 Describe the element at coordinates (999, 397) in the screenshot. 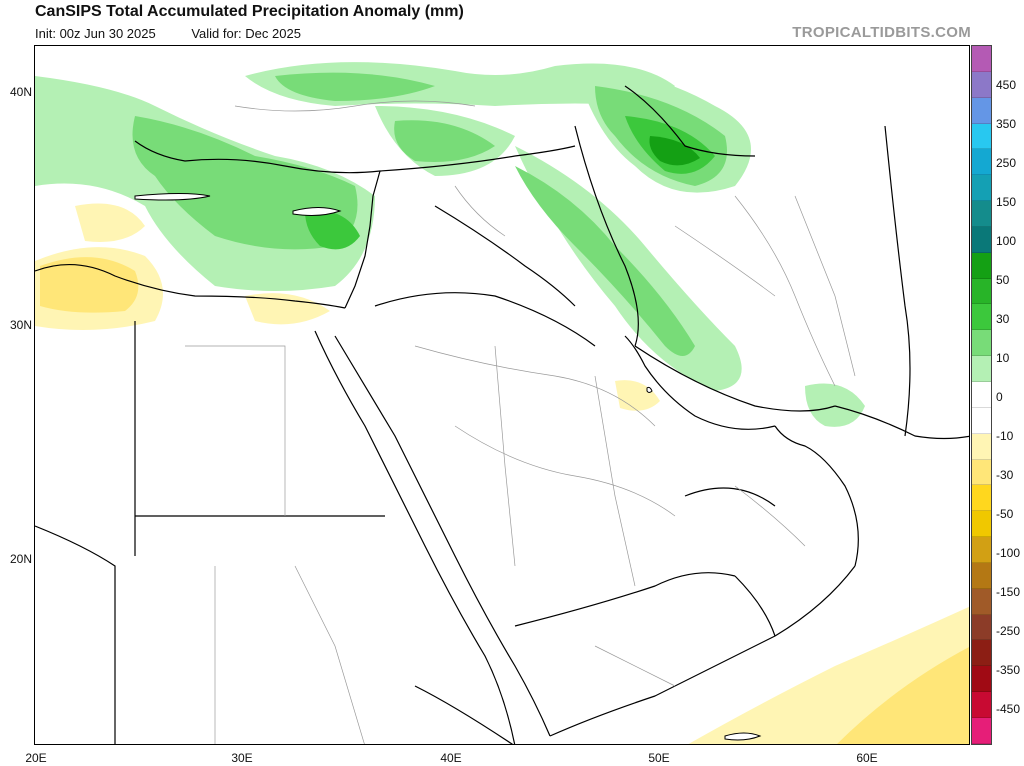

I see `colorbar-tick-label: 0` at that location.